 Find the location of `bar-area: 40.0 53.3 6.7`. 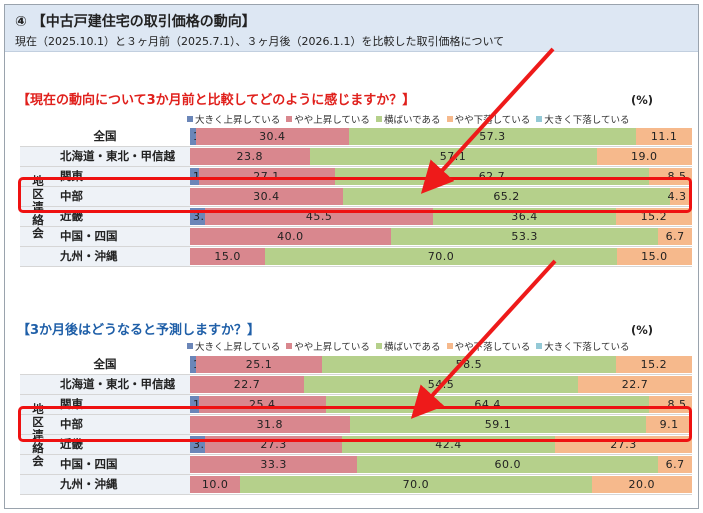

bar-area: 40.0 53.3 6.7 is located at coordinates (441, 236).